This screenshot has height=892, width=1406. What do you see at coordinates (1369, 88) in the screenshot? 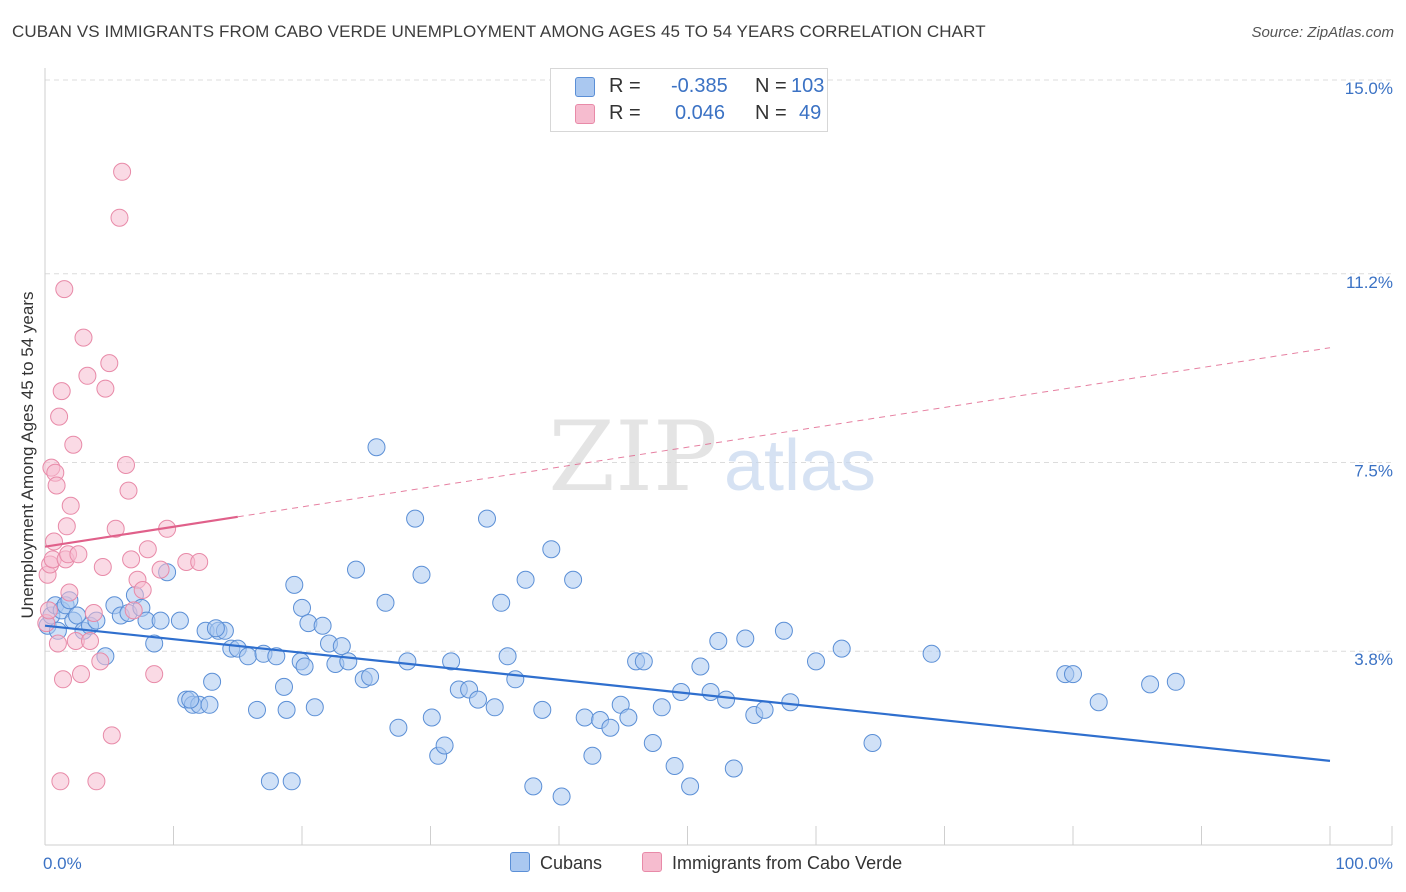
I see `y-tick-label: 15.0%` at bounding box center [1369, 88].